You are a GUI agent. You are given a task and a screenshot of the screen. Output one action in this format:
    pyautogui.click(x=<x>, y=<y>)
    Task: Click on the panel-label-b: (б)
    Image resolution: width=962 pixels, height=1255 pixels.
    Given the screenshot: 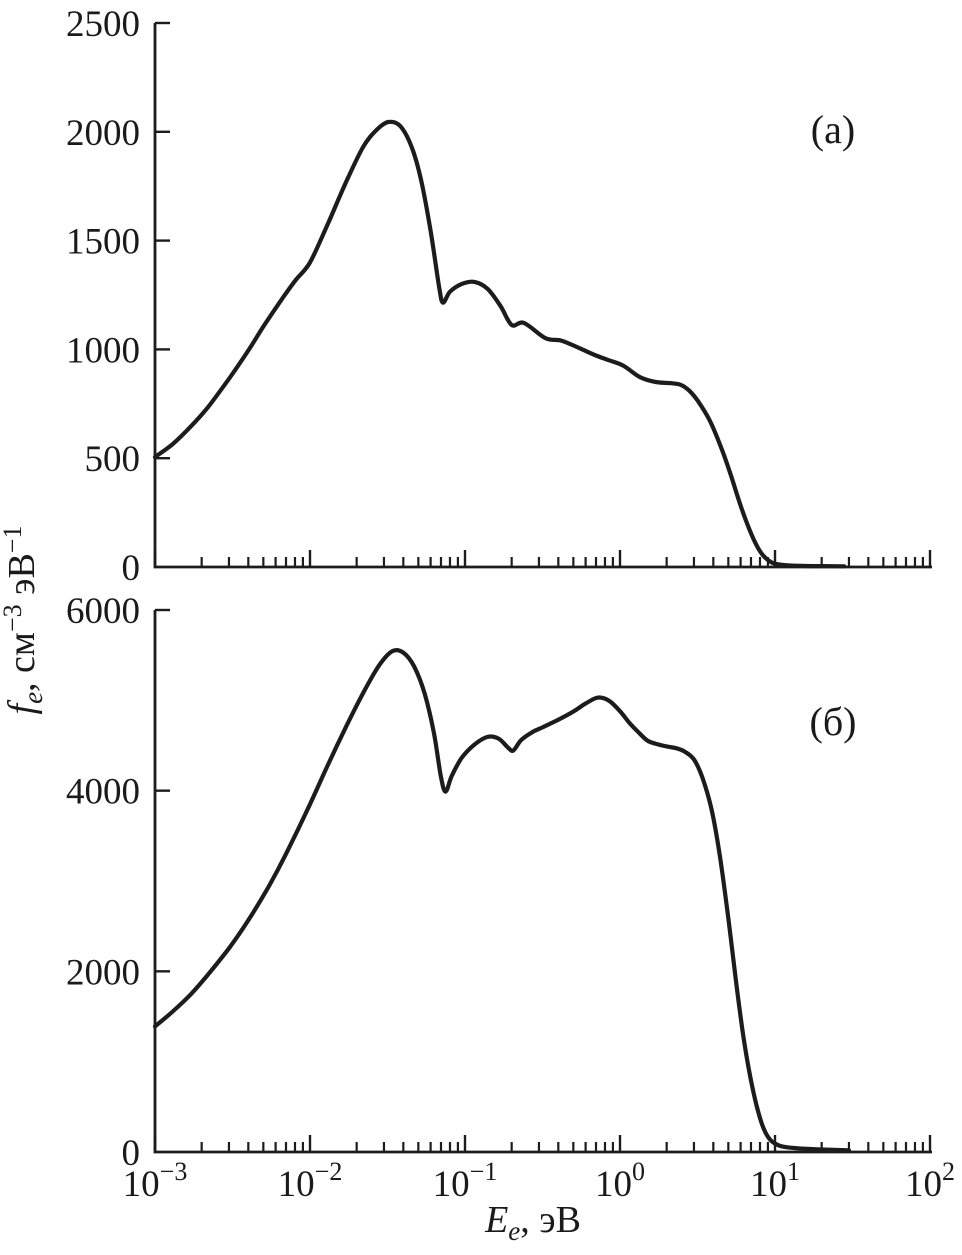 What is the action you would take?
    pyautogui.click(x=833, y=721)
    